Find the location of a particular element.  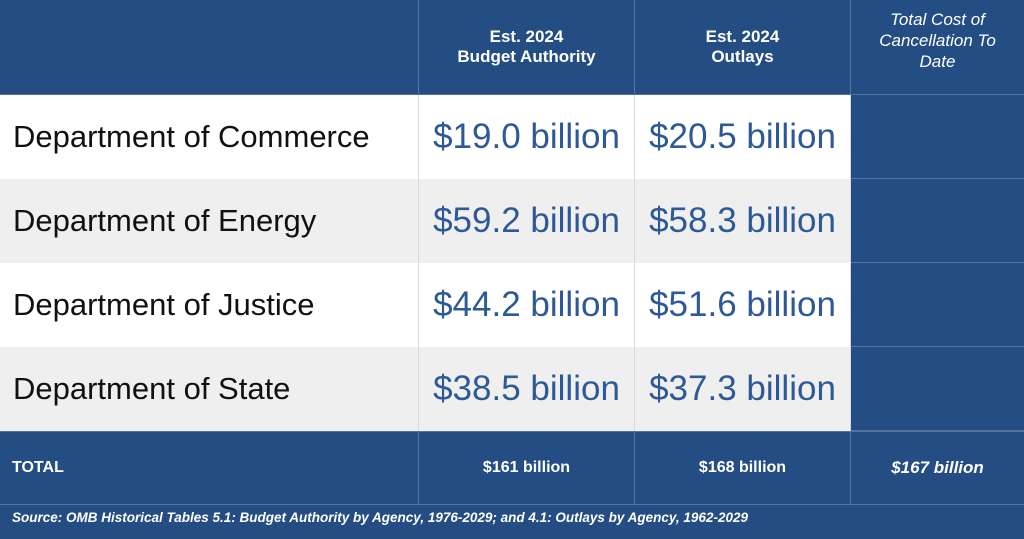

table-row-outlays: $20.5 billion is located at coordinates (743, 137).